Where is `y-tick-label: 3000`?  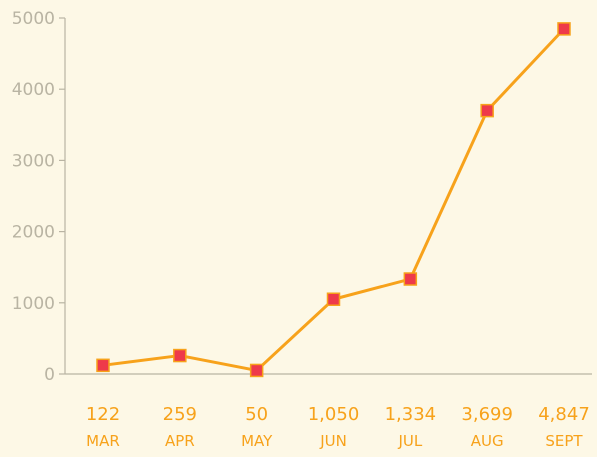 y-tick-label: 3000 is located at coordinates (33, 161).